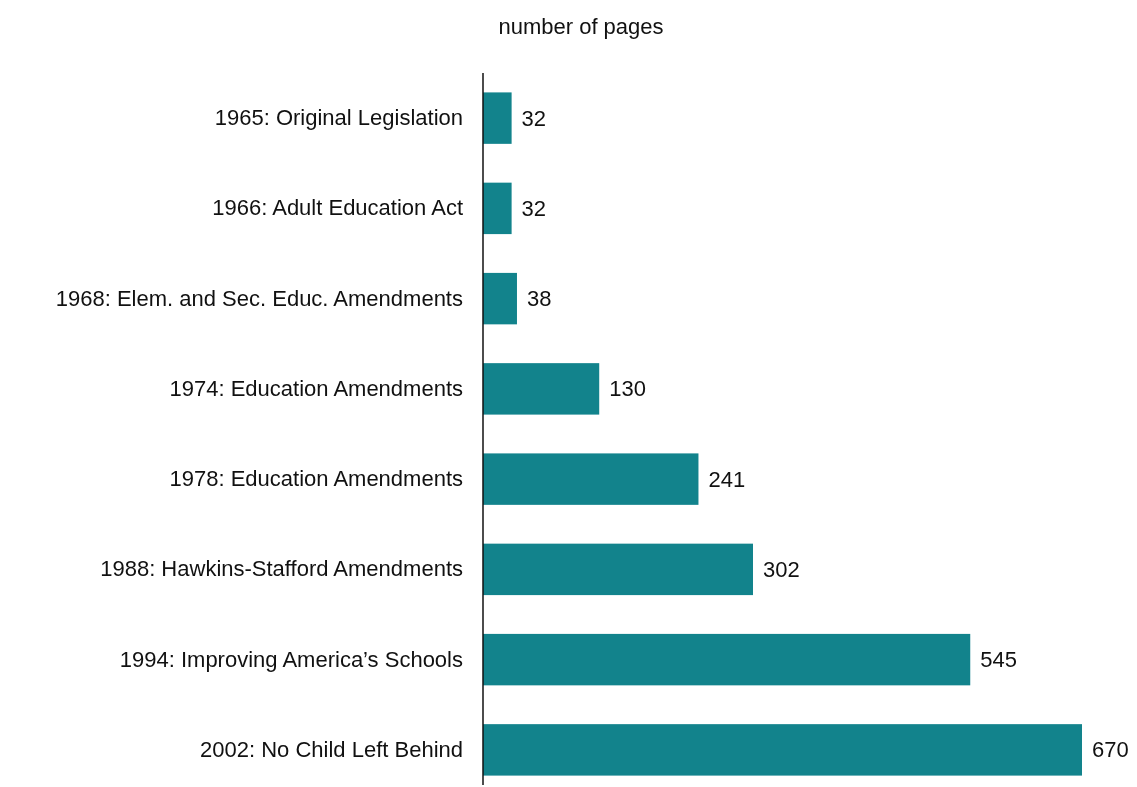  I want to click on y-tick-label: 1965: Original Legislation, so click(338, 118).